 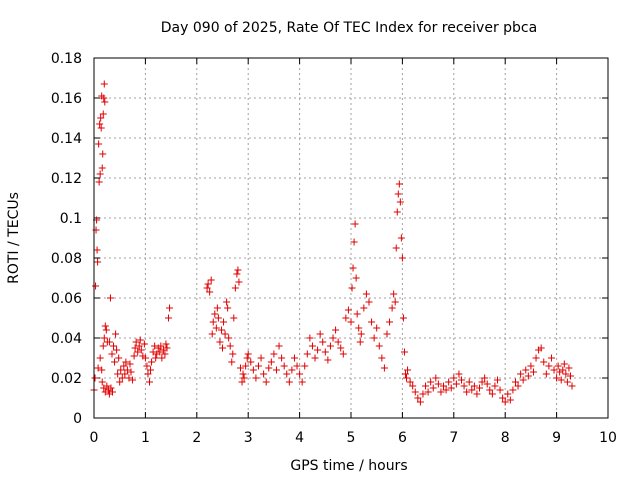 What do you see at coordinates (196, 438) in the screenshot?
I see `x-tick-label: 2` at bounding box center [196, 438].